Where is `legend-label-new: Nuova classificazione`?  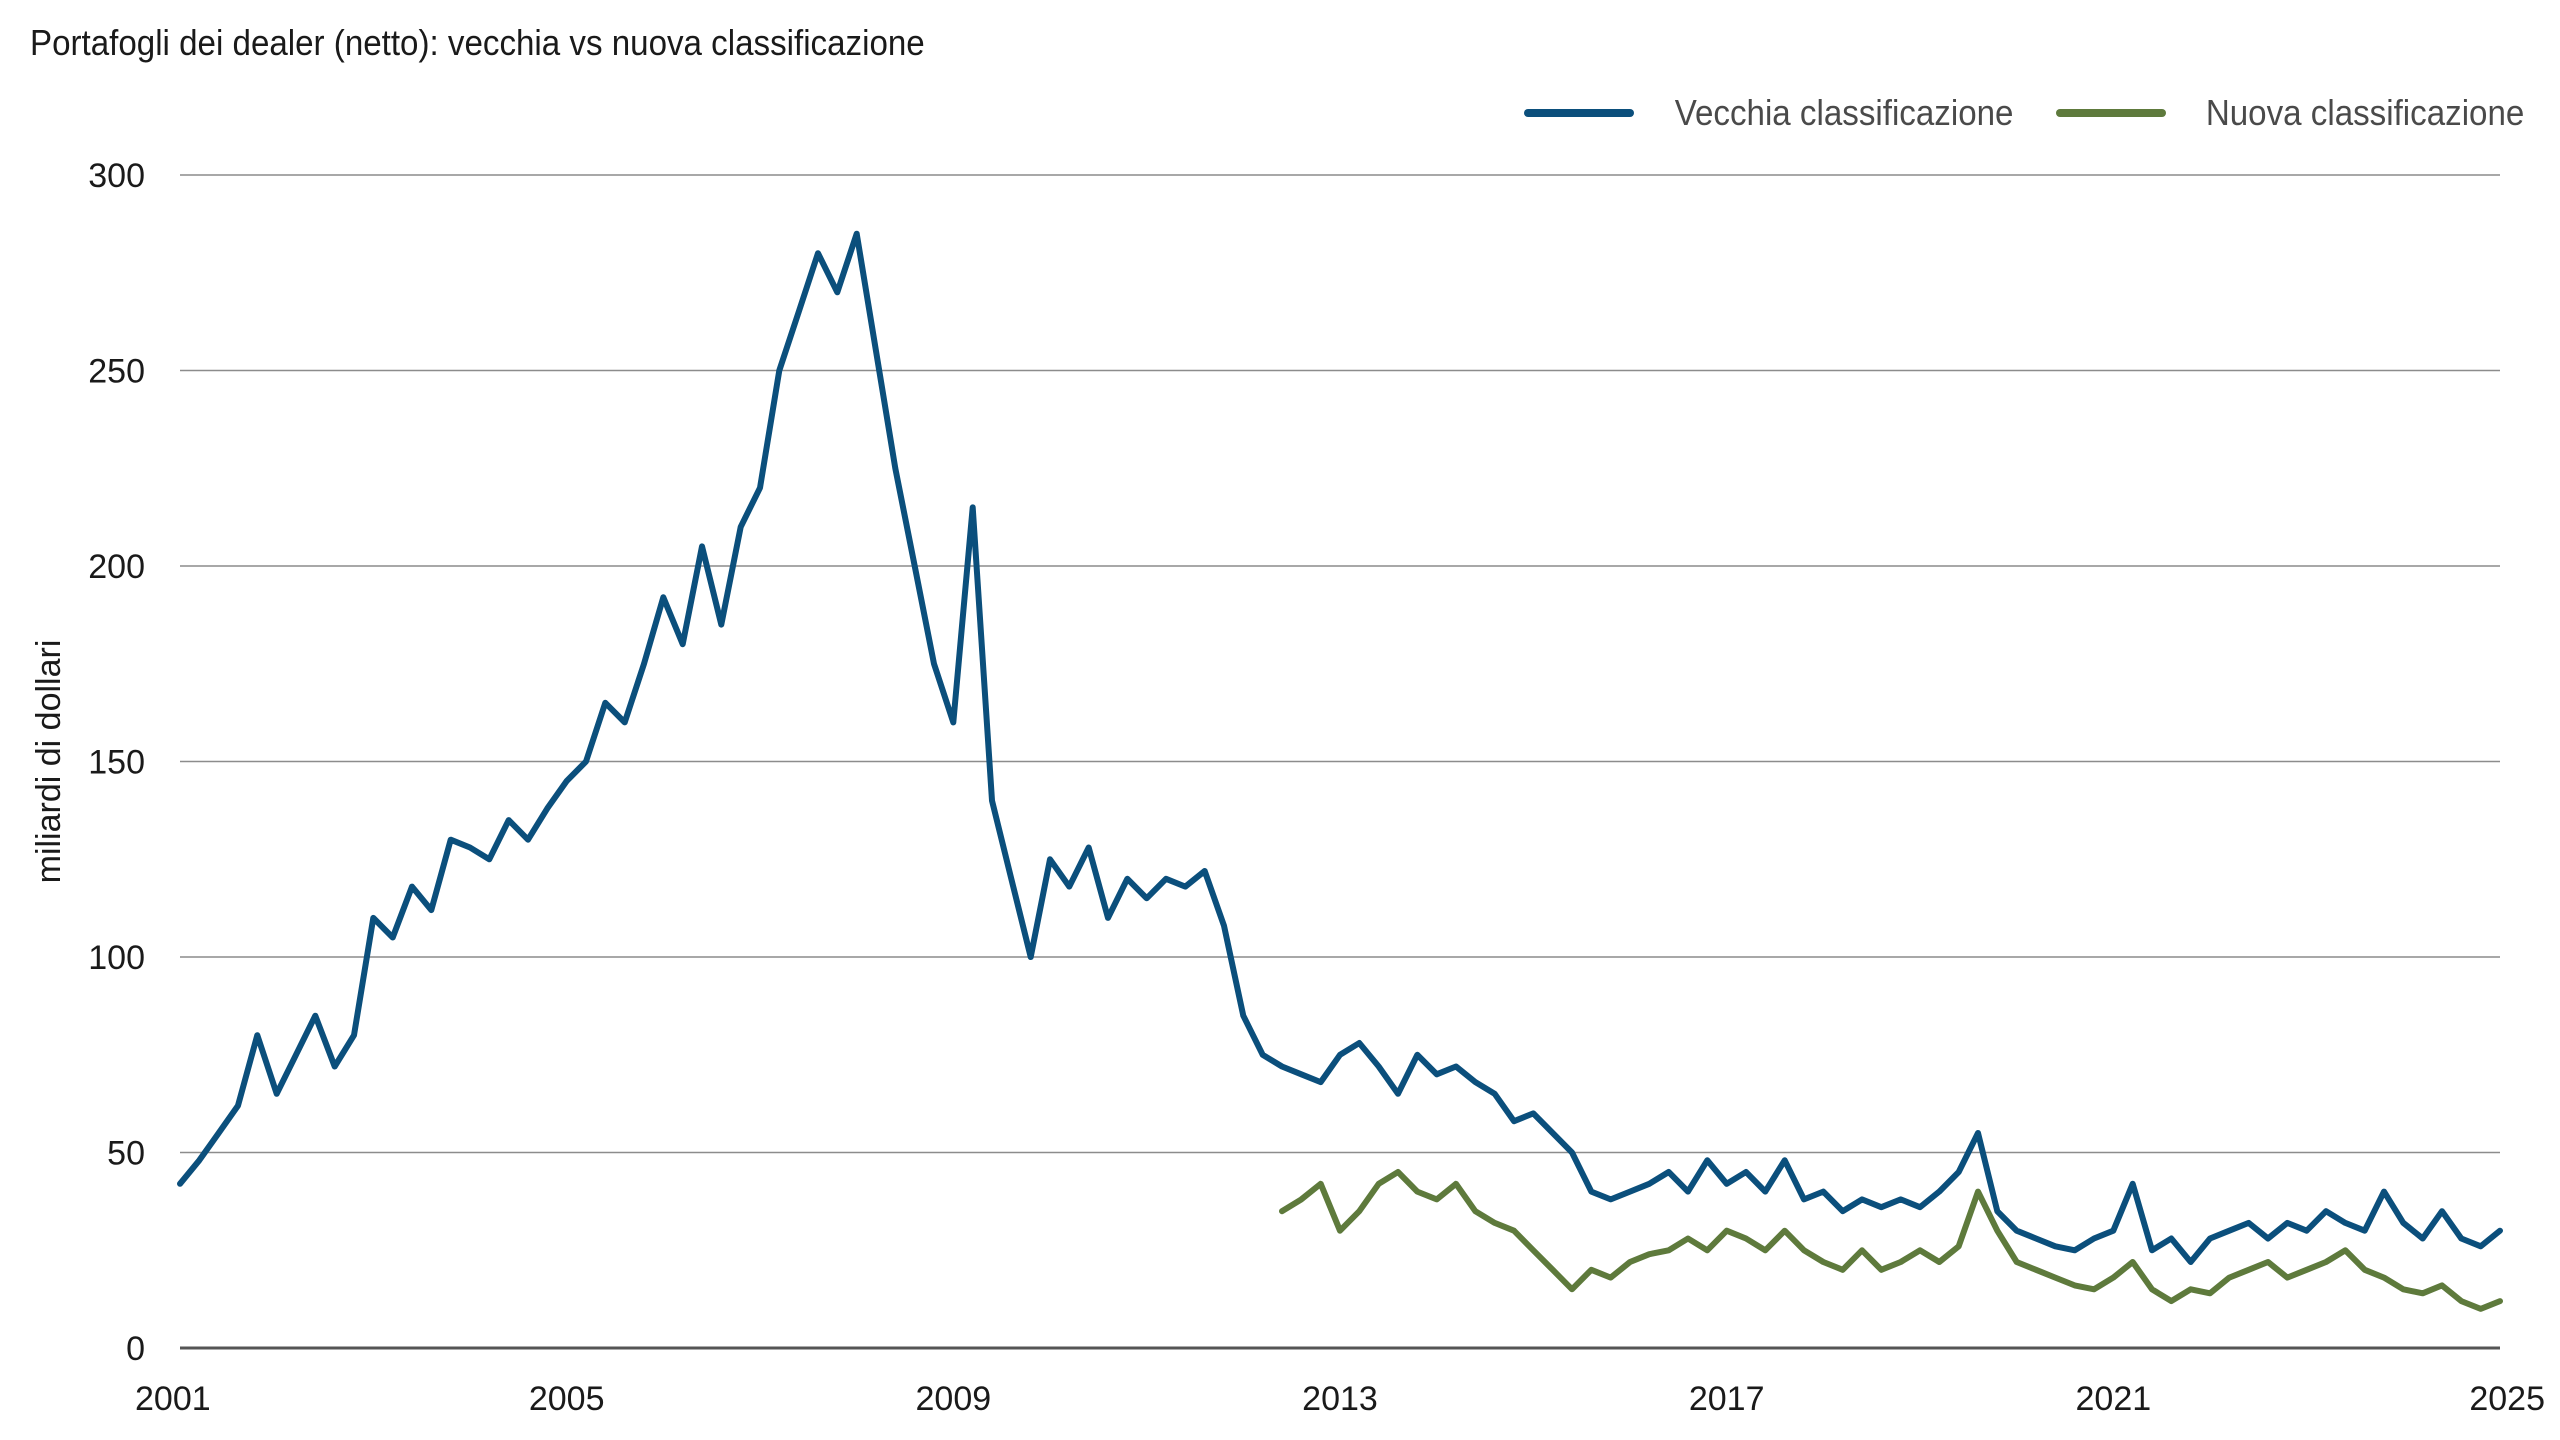 legend-label-new: Nuova classificazione is located at coordinates (2365, 112).